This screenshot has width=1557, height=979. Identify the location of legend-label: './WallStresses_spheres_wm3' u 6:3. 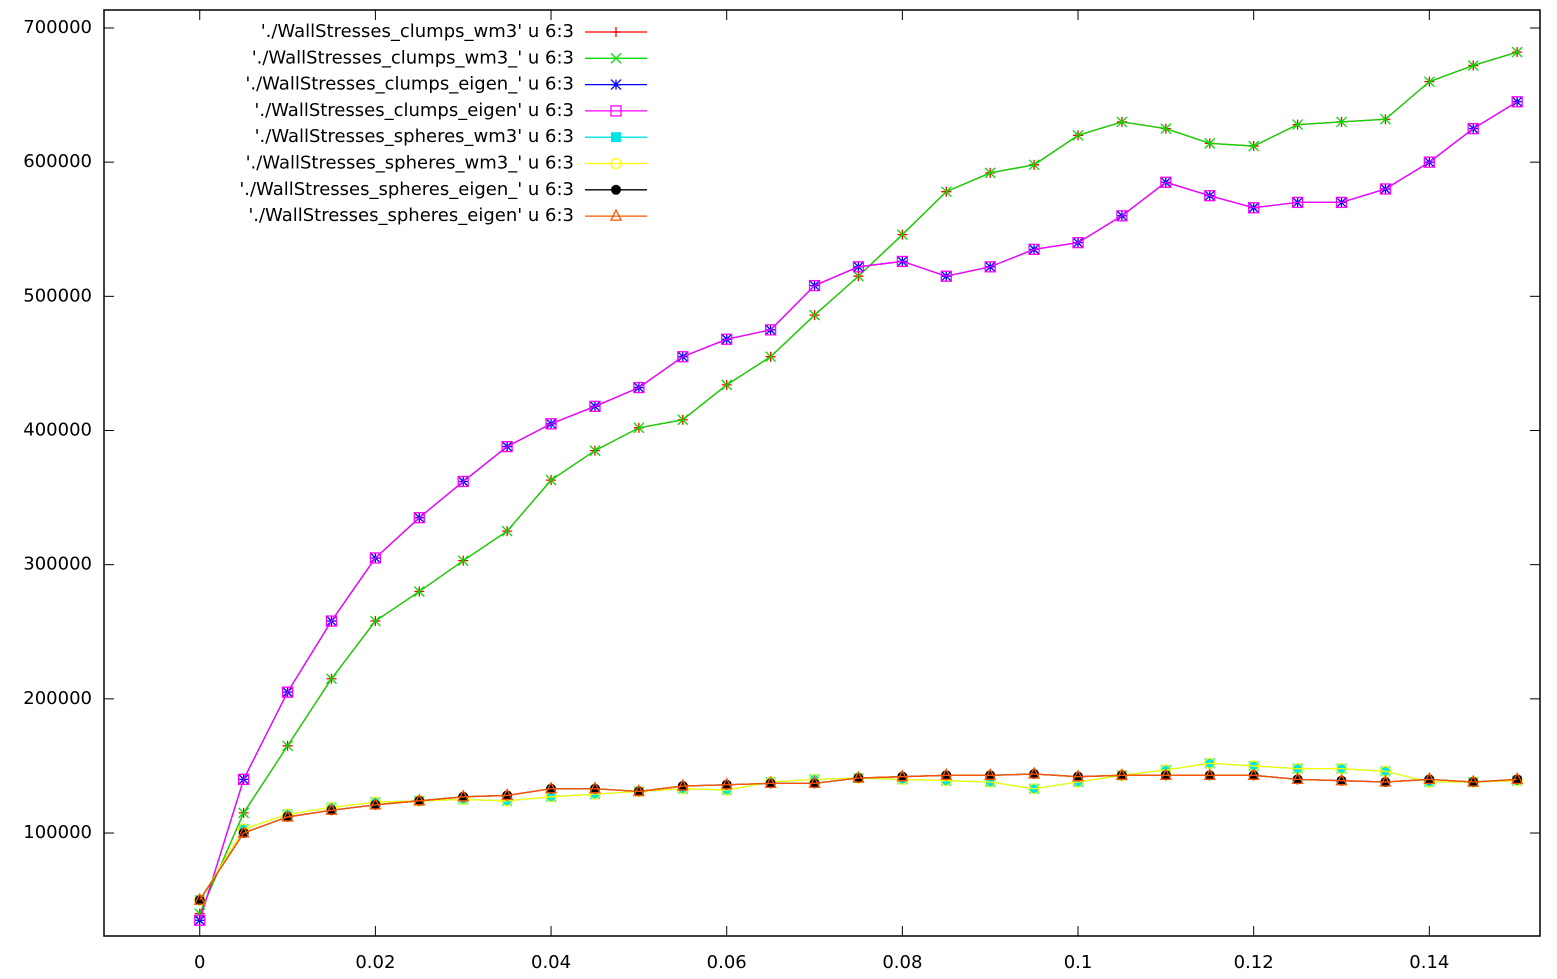
(414, 136).